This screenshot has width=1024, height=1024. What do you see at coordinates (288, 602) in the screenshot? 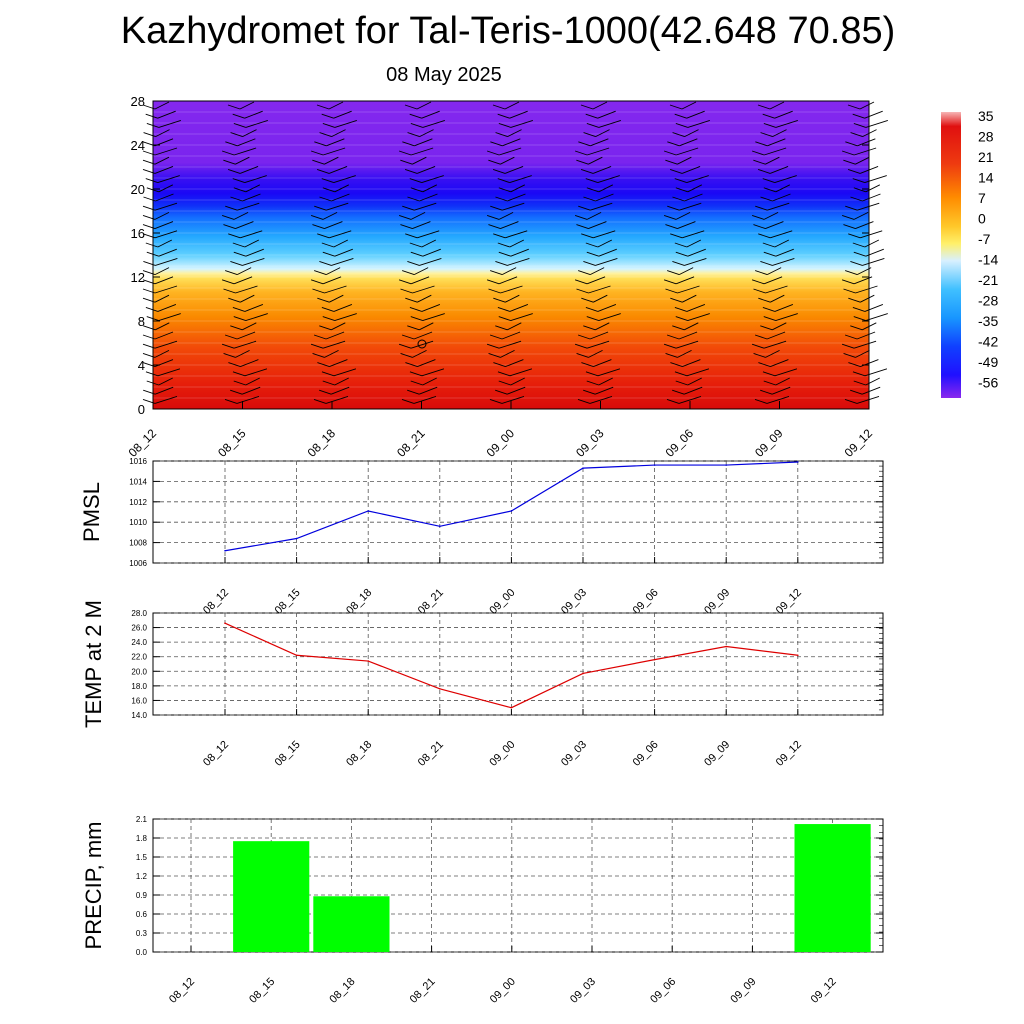
I see `pmsl-x-tick-label: 08_15` at bounding box center [288, 602].